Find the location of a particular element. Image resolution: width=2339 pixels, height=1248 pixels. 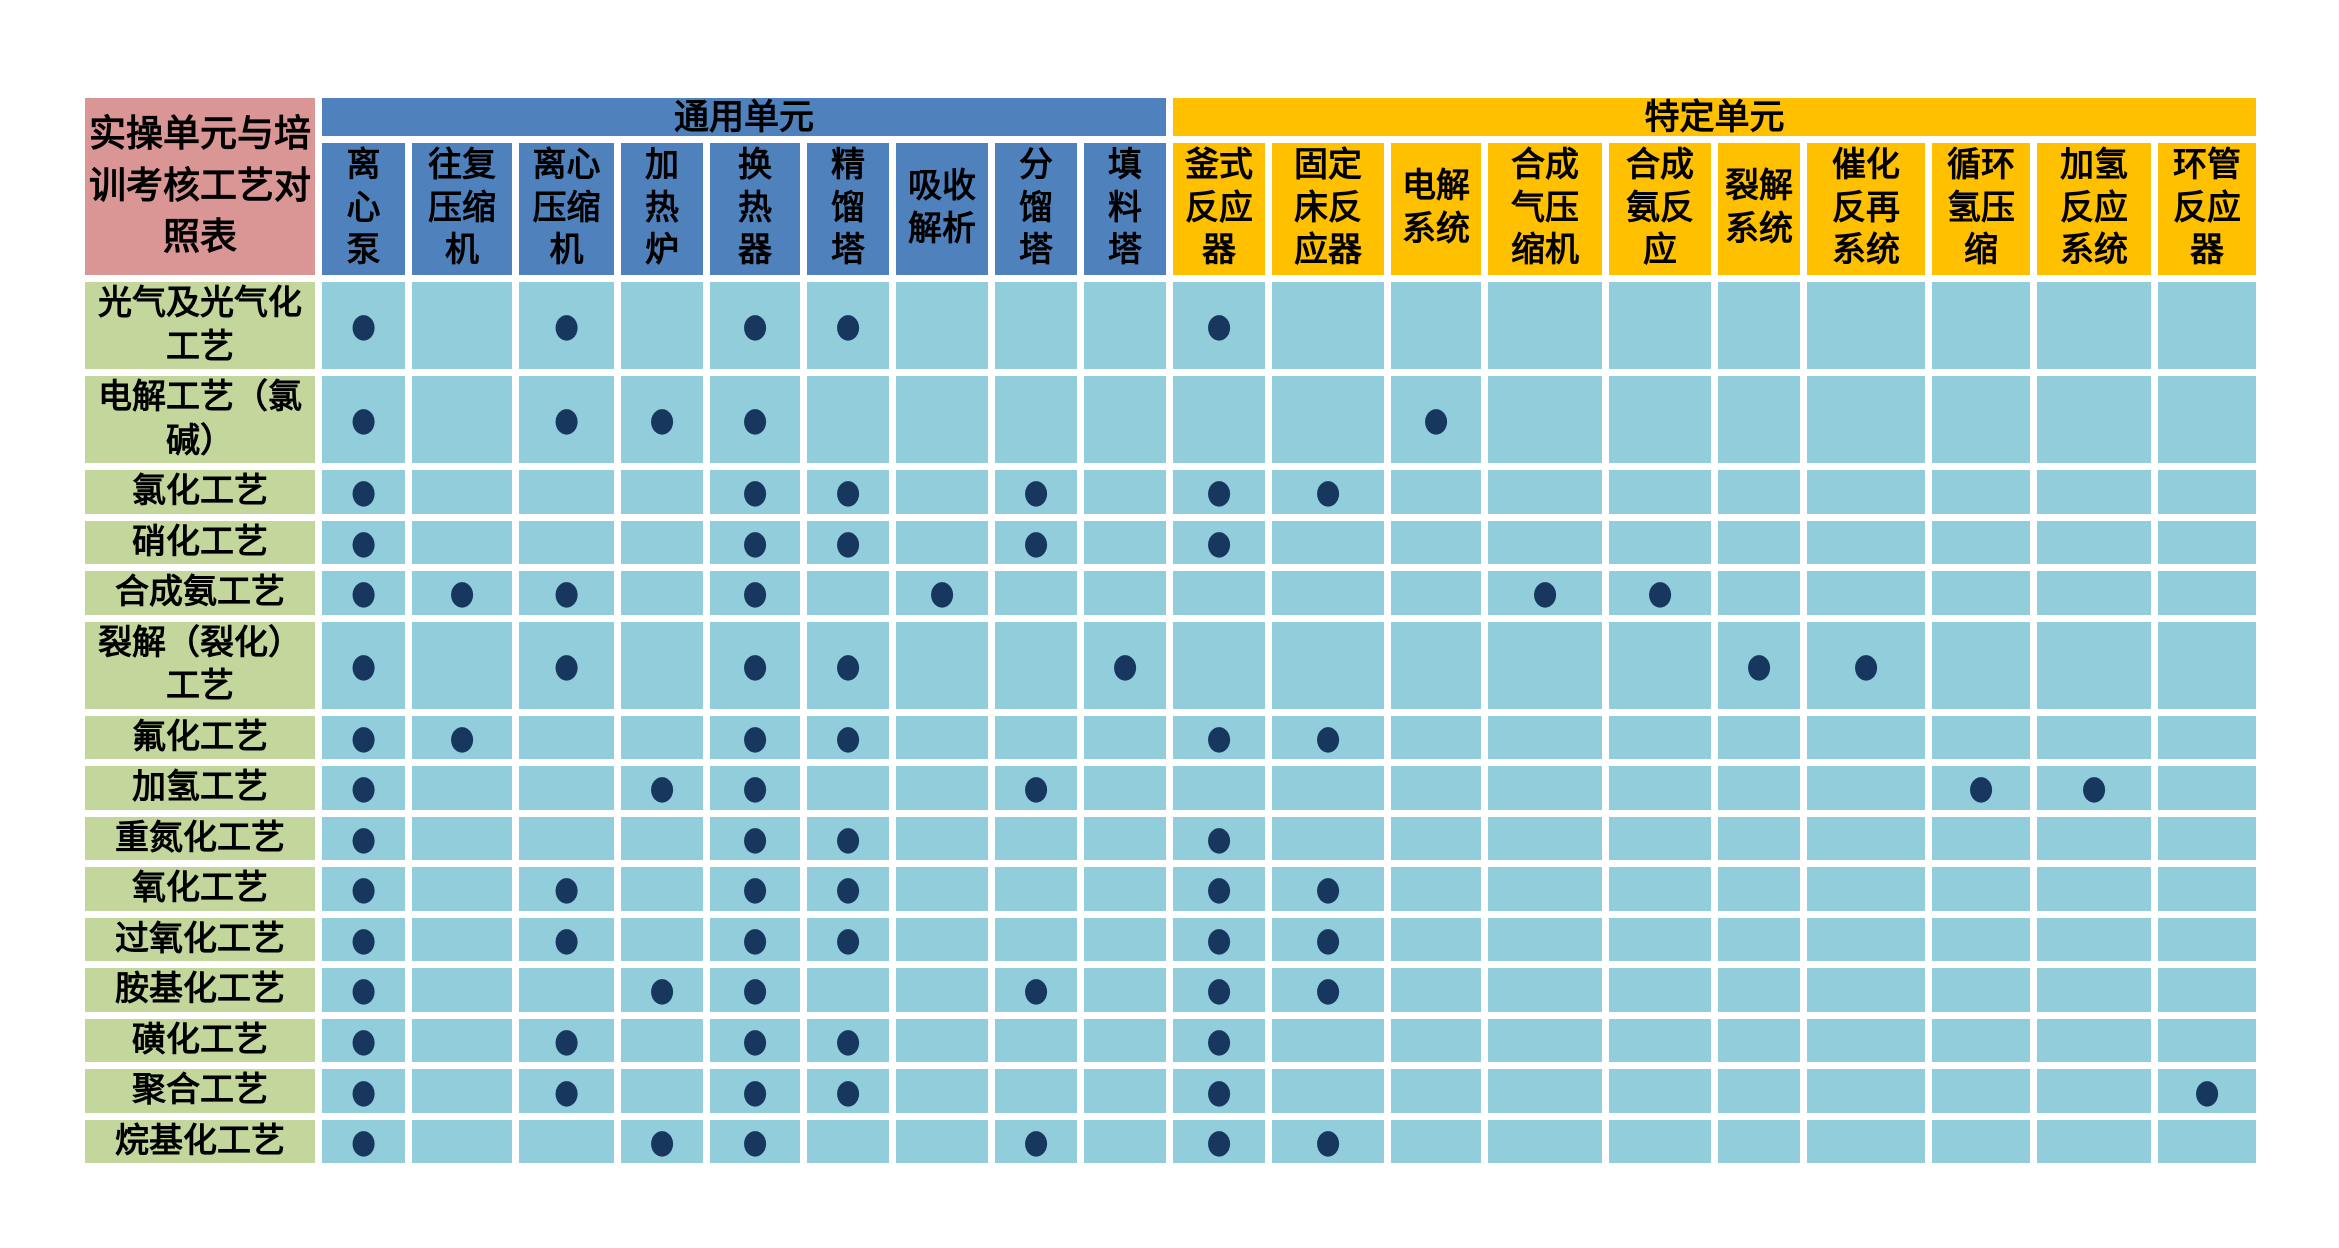

group-header-general: 通用单元 is located at coordinates (744, 117).